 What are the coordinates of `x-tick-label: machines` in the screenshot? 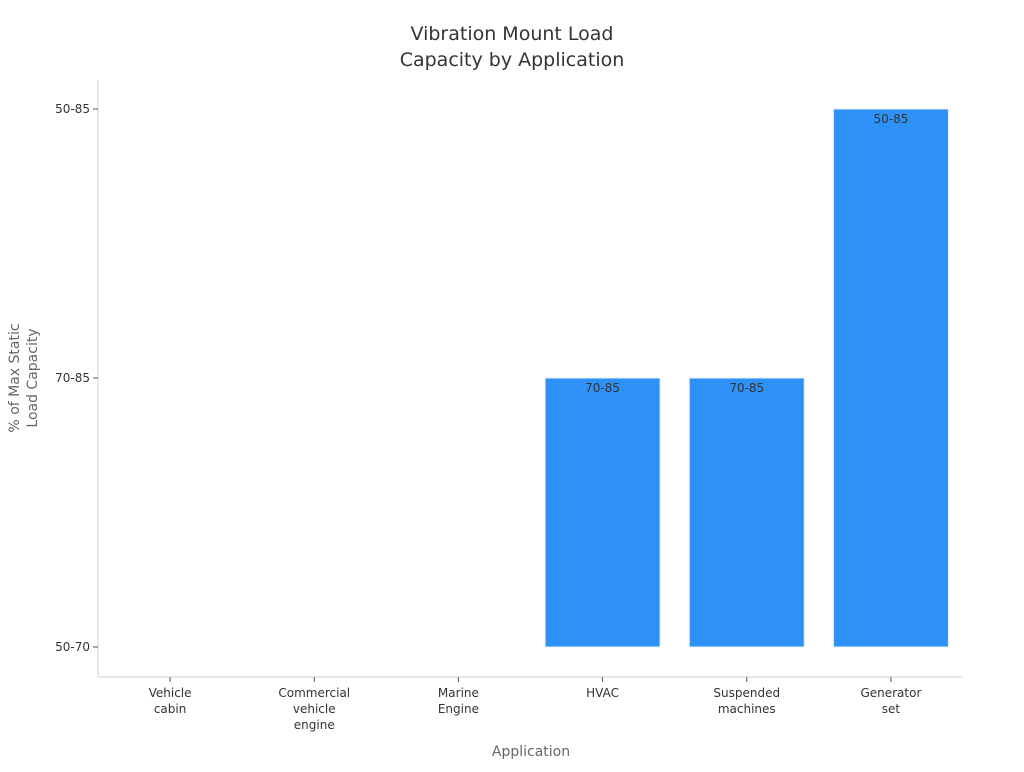 It's located at (747, 709).